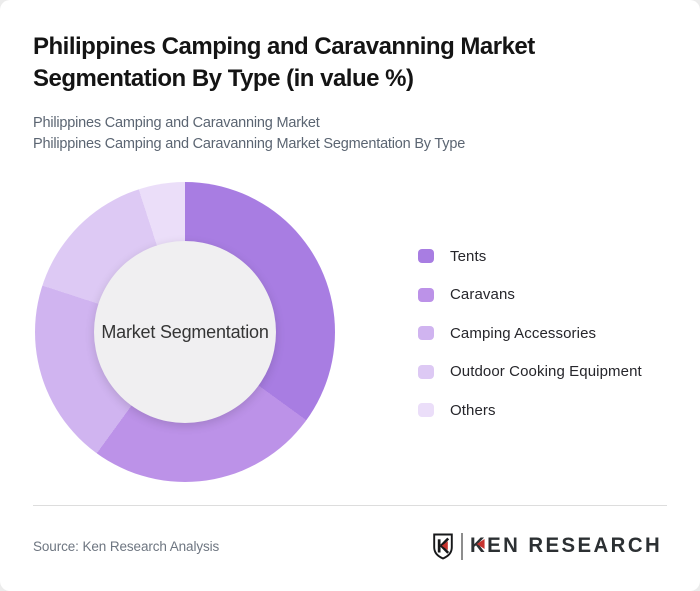 The width and height of the screenshot is (700, 591). I want to click on logo-wordmark: K EN RESEARCH, so click(566, 546).